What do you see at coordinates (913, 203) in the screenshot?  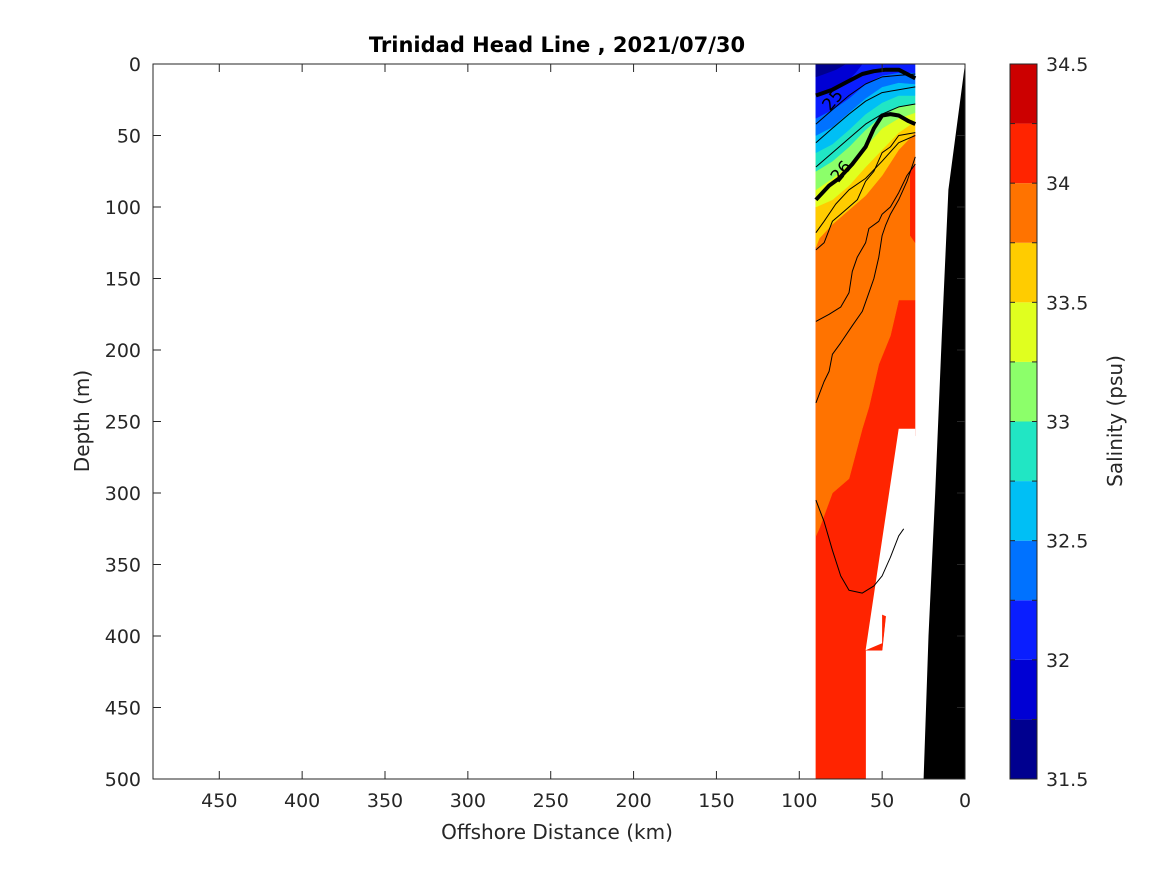 I see `salinity-band-34.0-34.25` at bounding box center [913, 203].